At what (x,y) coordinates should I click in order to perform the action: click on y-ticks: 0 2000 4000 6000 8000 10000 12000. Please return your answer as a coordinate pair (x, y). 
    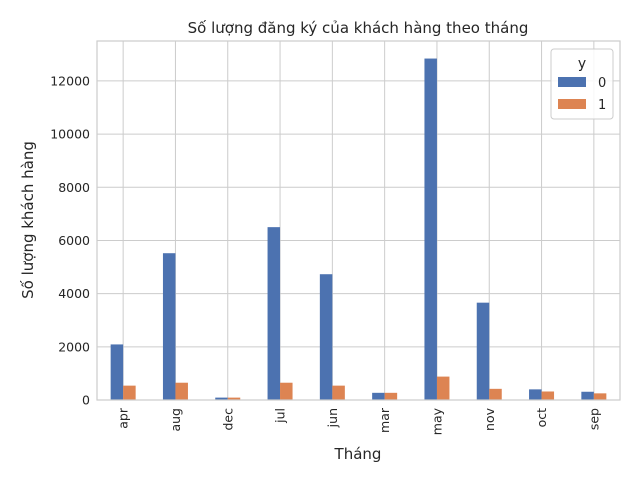
    Looking at the image, I should click on (70, 240).